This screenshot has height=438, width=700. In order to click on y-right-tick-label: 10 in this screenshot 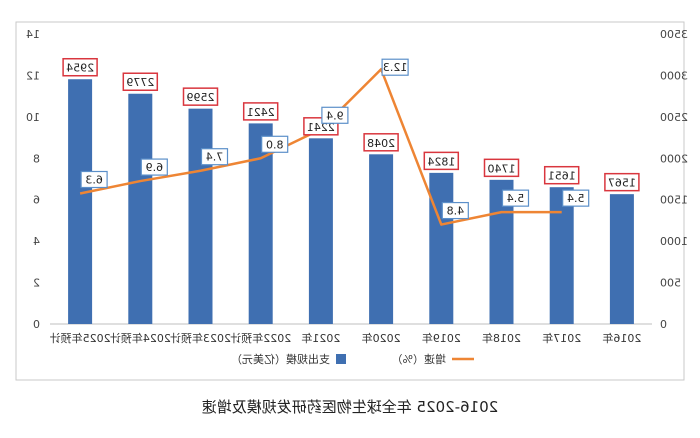, I will do `click(33, 117)`.